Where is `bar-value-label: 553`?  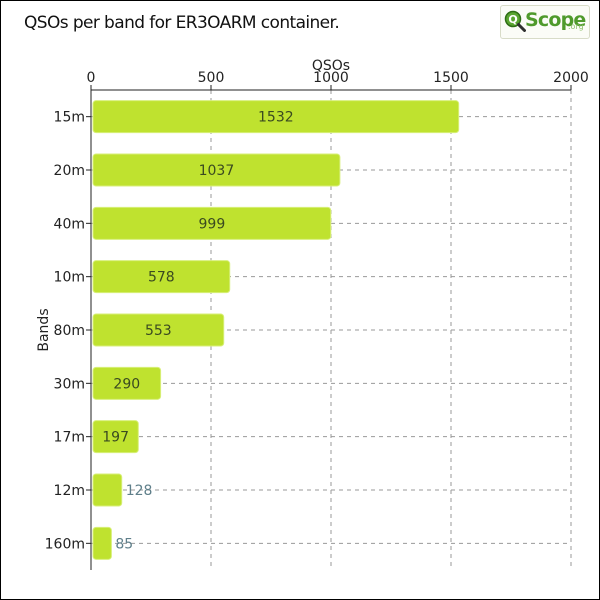 bar-value-label: 553 is located at coordinates (158, 331).